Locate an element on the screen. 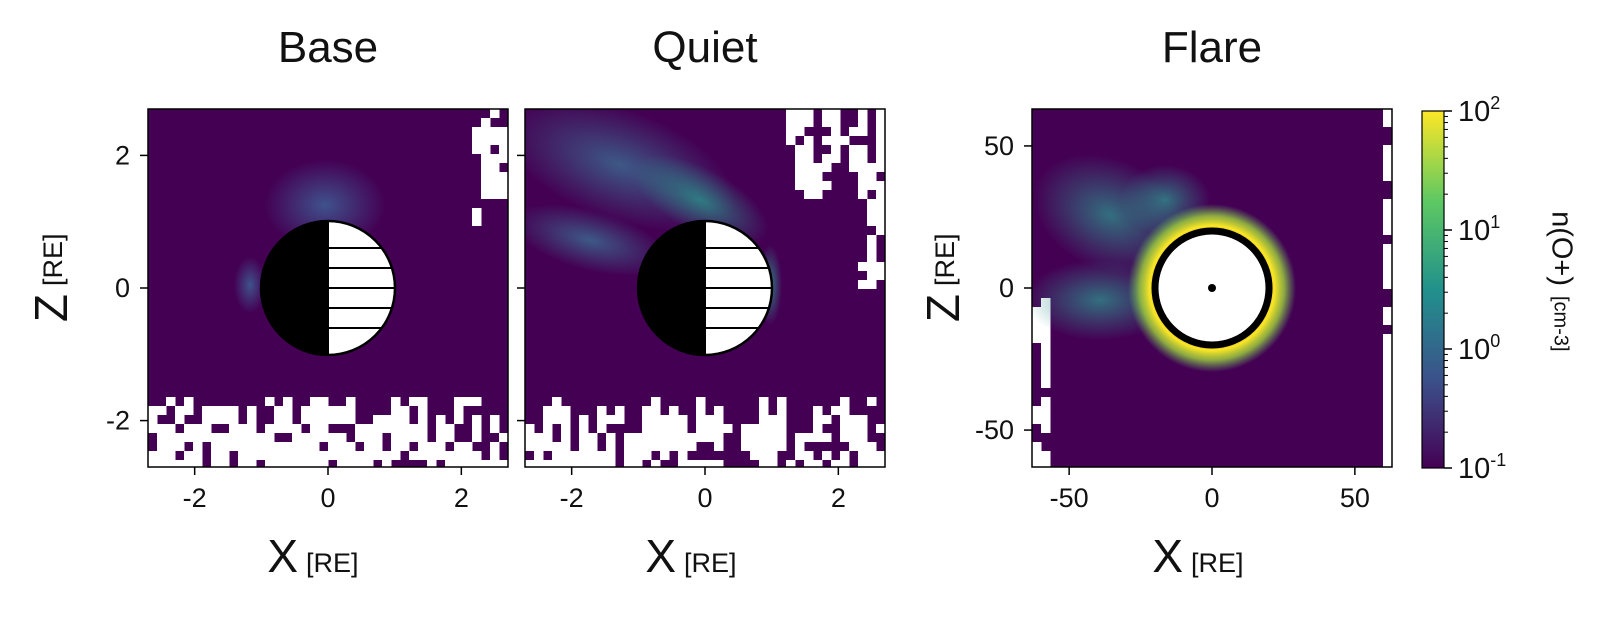 The height and width of the screenshot is (632, 1600). axis-ticks: -50 0 50 50 0 -50 is located at coordinates (1172, 322).